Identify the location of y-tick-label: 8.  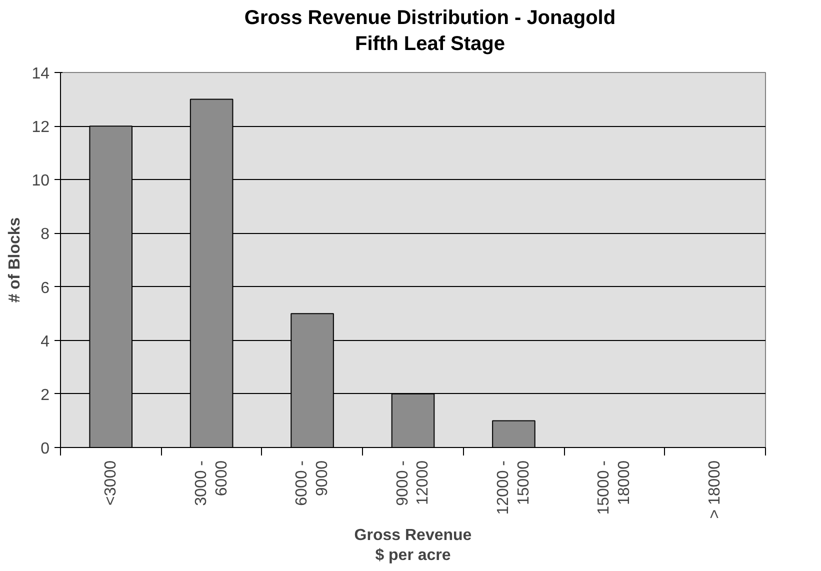
(45, 235).